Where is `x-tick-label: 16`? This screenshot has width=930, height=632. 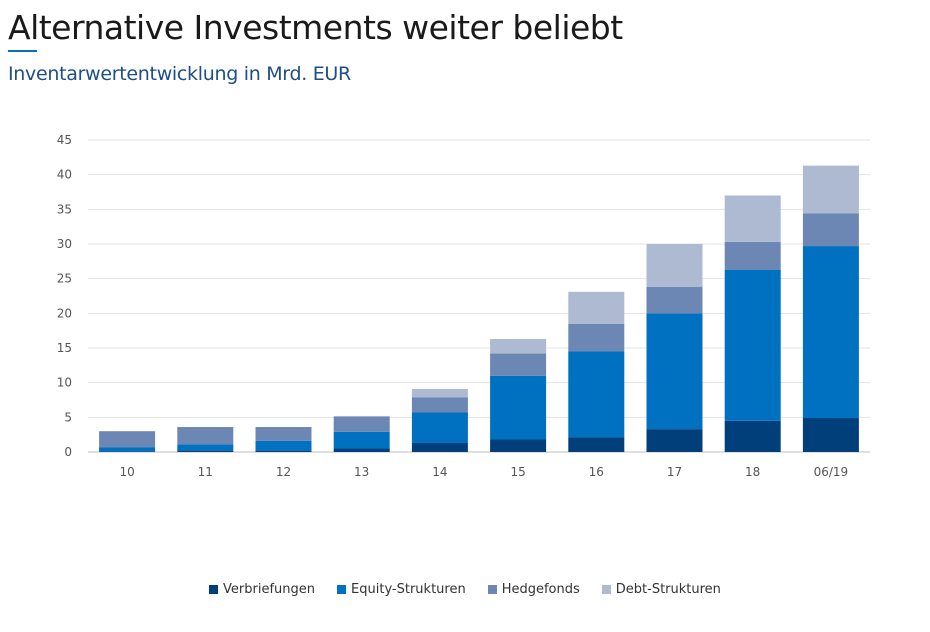
x-tick-label: 16 is located at coordinates (596, 472).